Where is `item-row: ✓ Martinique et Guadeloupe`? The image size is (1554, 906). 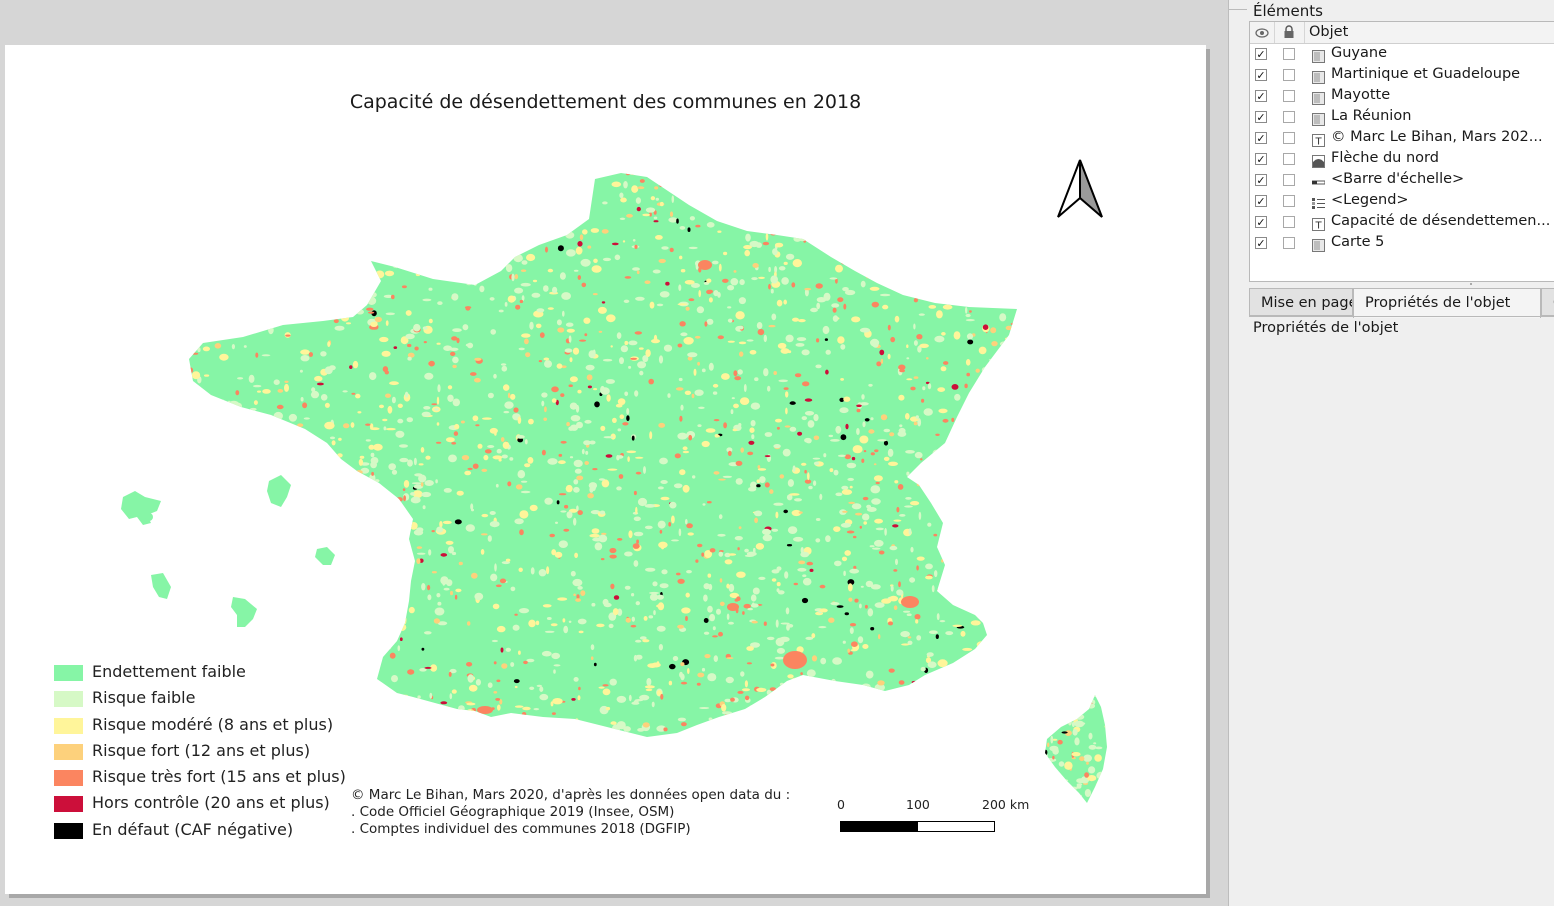 item-row: ✓ Martinique et Guadeloupe is located at coordinates (1402, 75).